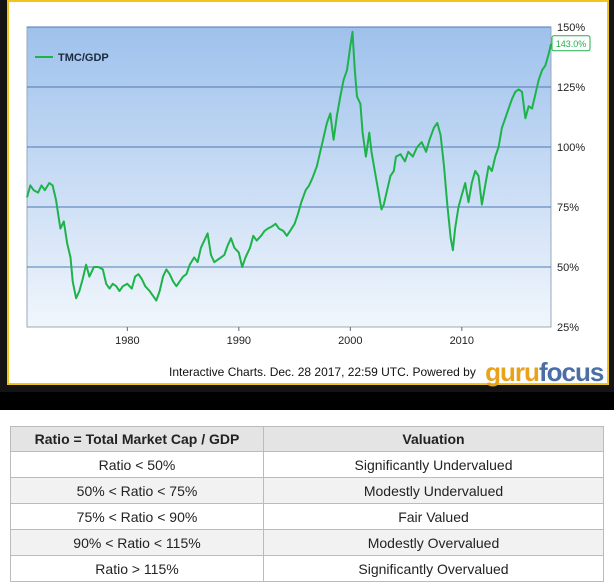 This screenshot has height=582, width=614. I want to click on legend-label: TMC/GDP, so click(83, 58).